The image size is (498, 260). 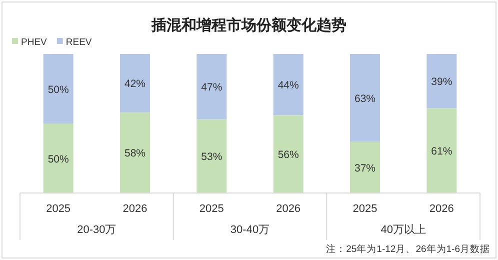 I want to click on text: 20-30万, so click(x=96, y=230).